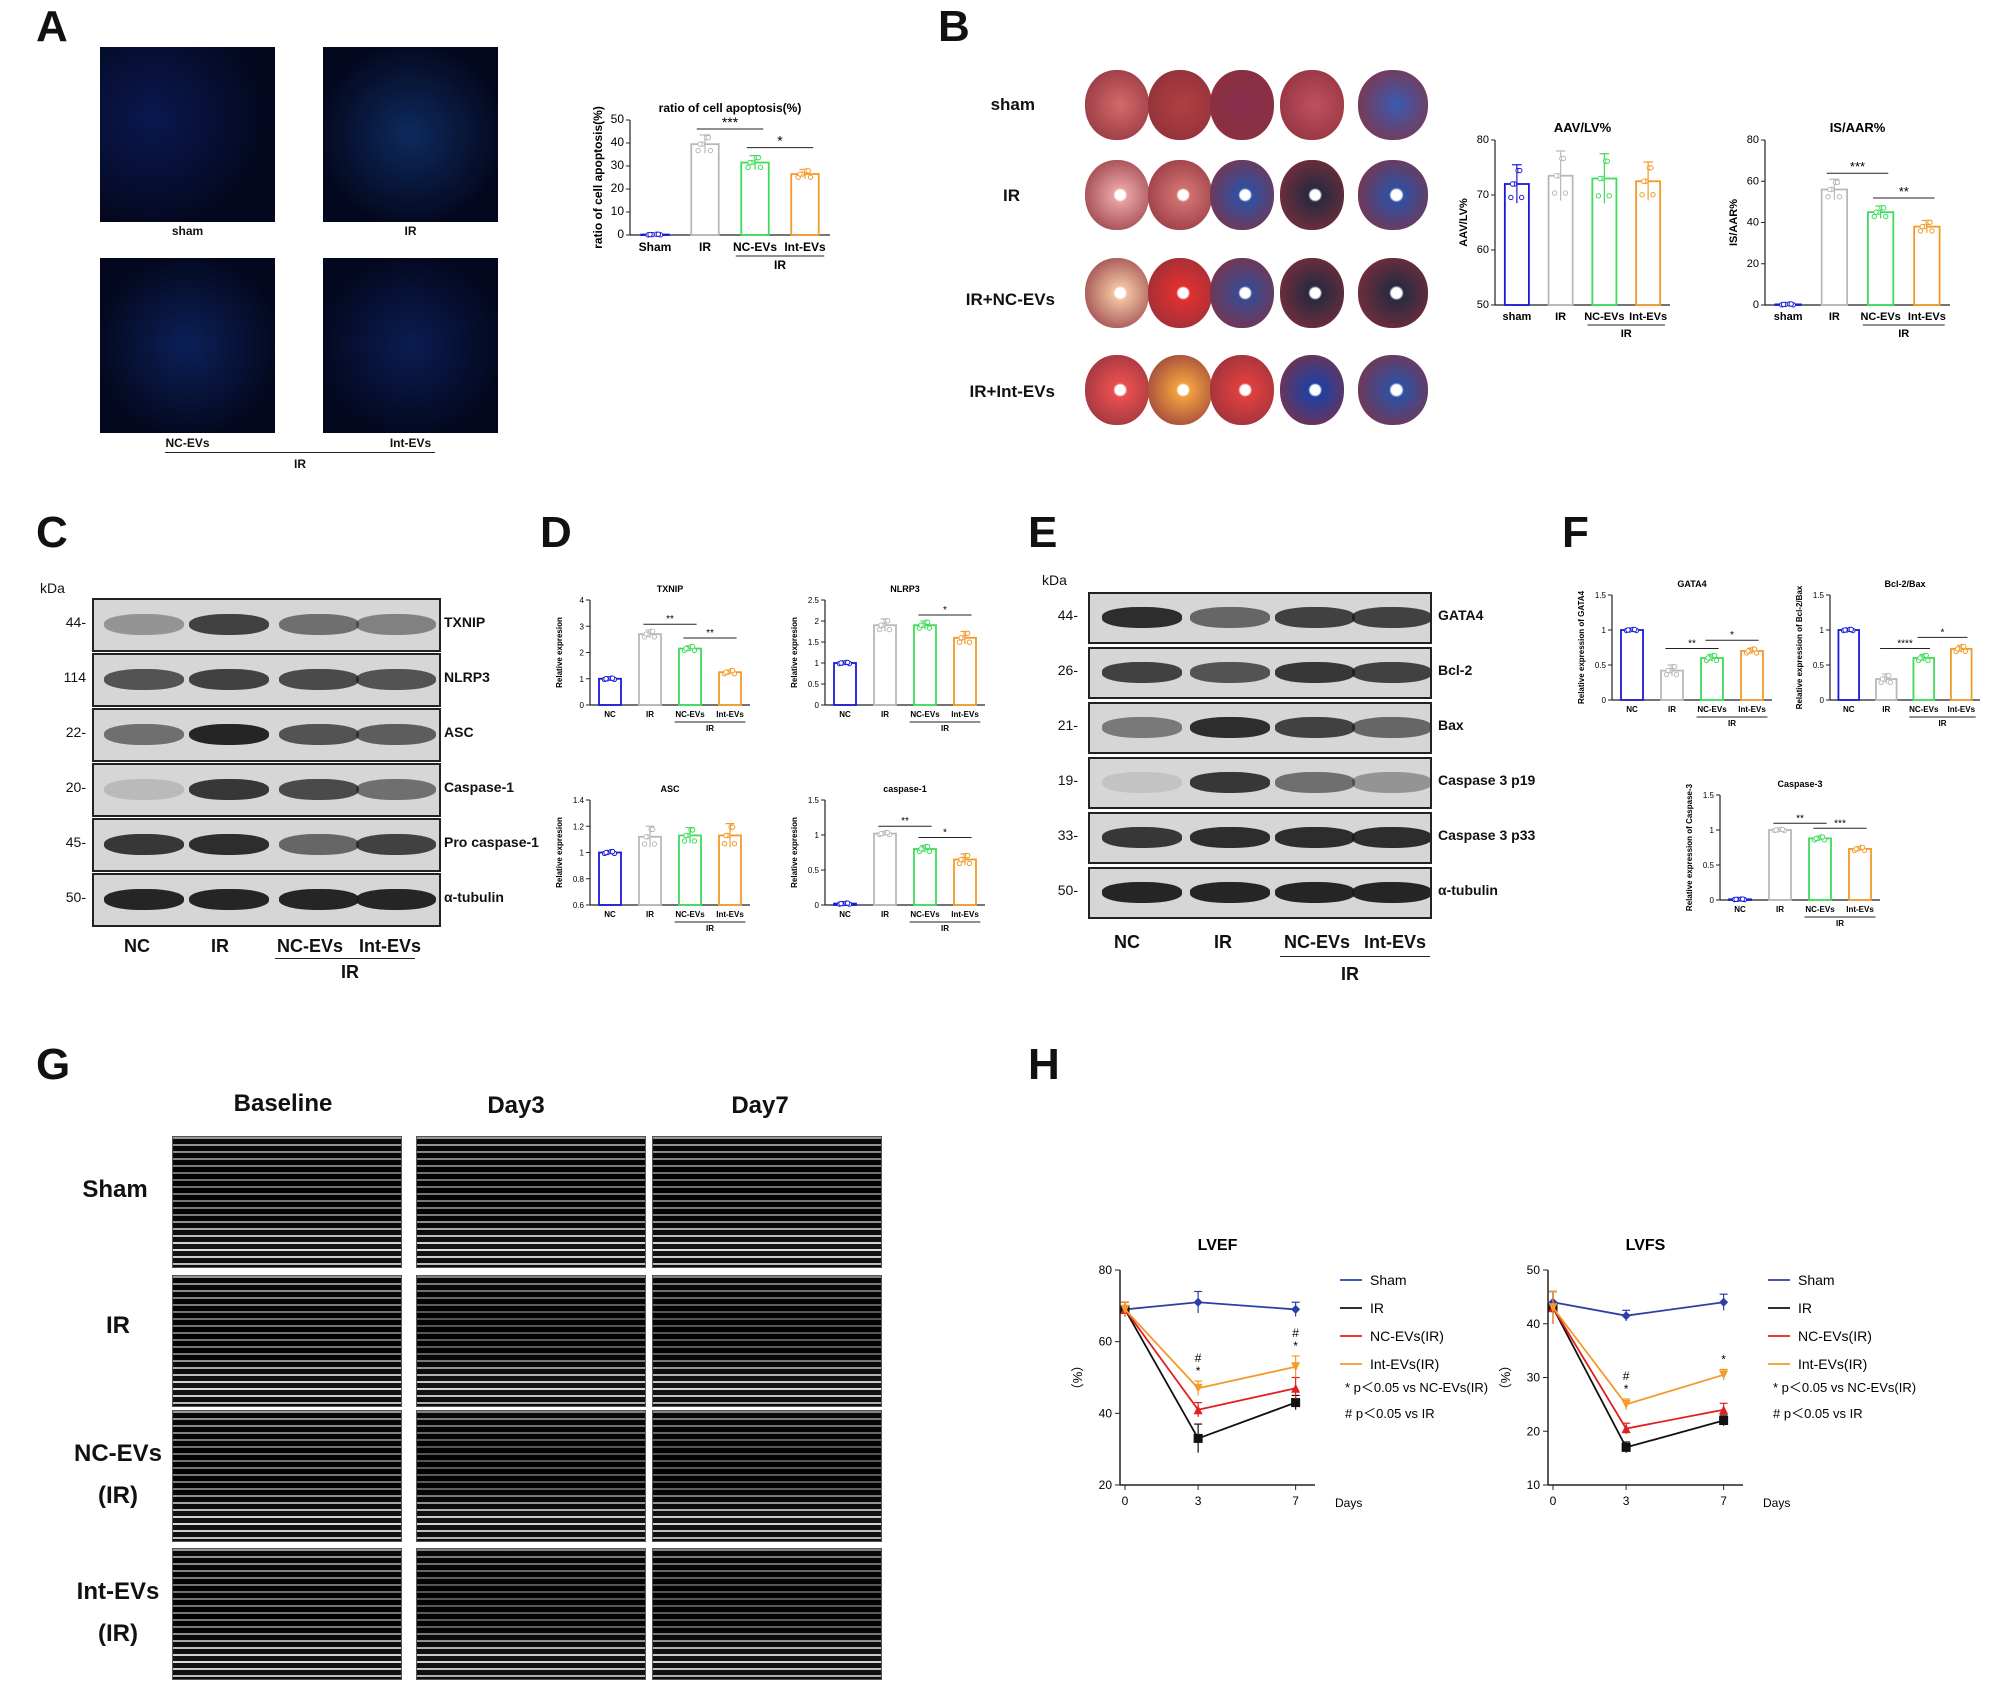 This screenshot has height=1681, width=1998. I want to click on y-axis-label: （%）, so click(1077, 1378).